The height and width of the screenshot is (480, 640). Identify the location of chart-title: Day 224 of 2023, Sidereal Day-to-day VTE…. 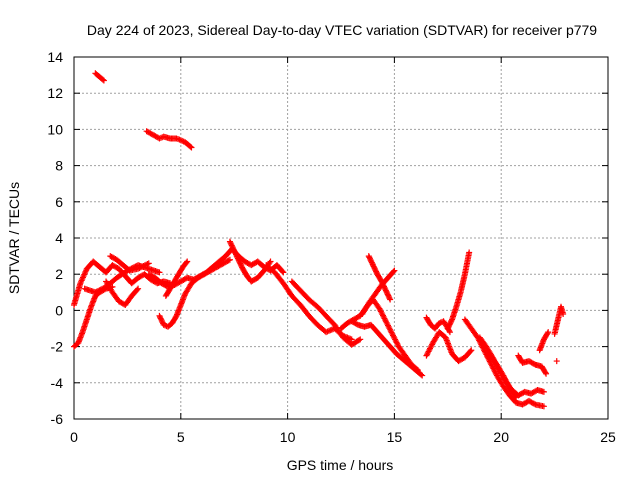
(342, 30).